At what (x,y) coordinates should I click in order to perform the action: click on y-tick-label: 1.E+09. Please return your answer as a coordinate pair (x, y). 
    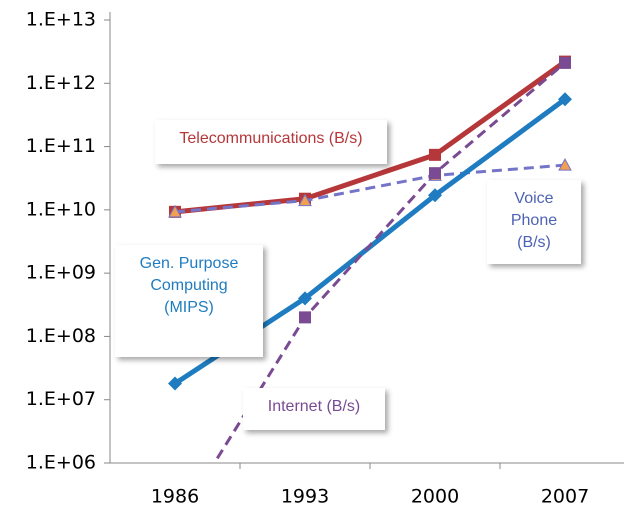
    Looking at the image, I should click on (61, 273).